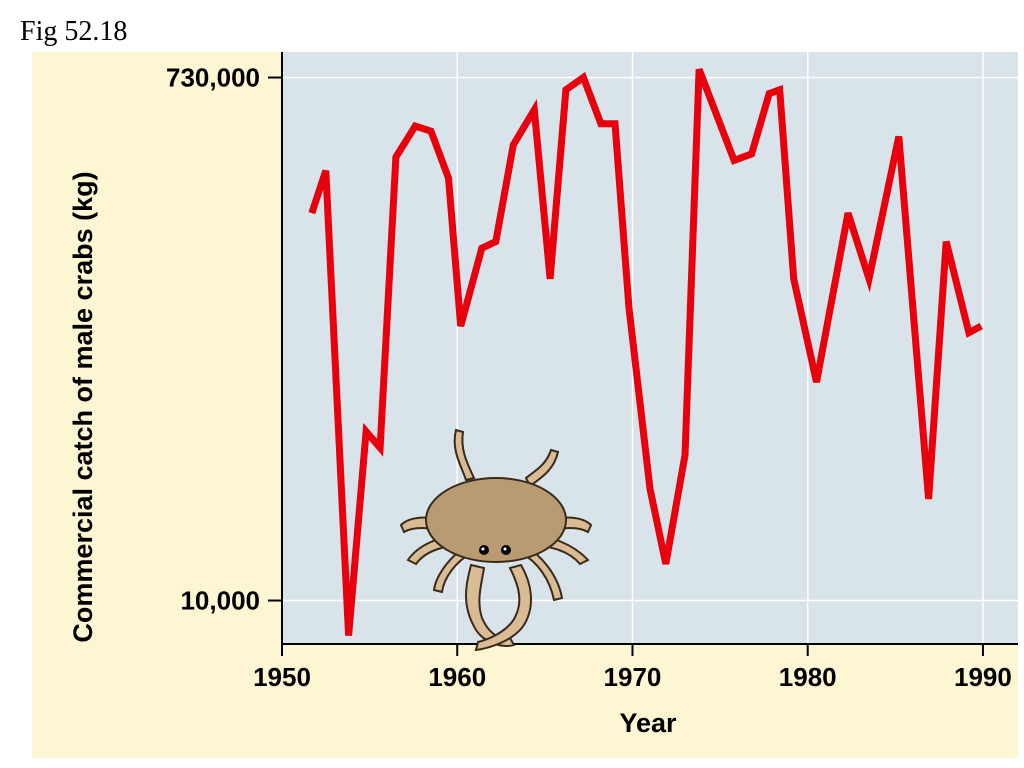 The width and height of the screenshot is (1024, 768). I want to click on x-tick-label: 1970, so click(633, 677).